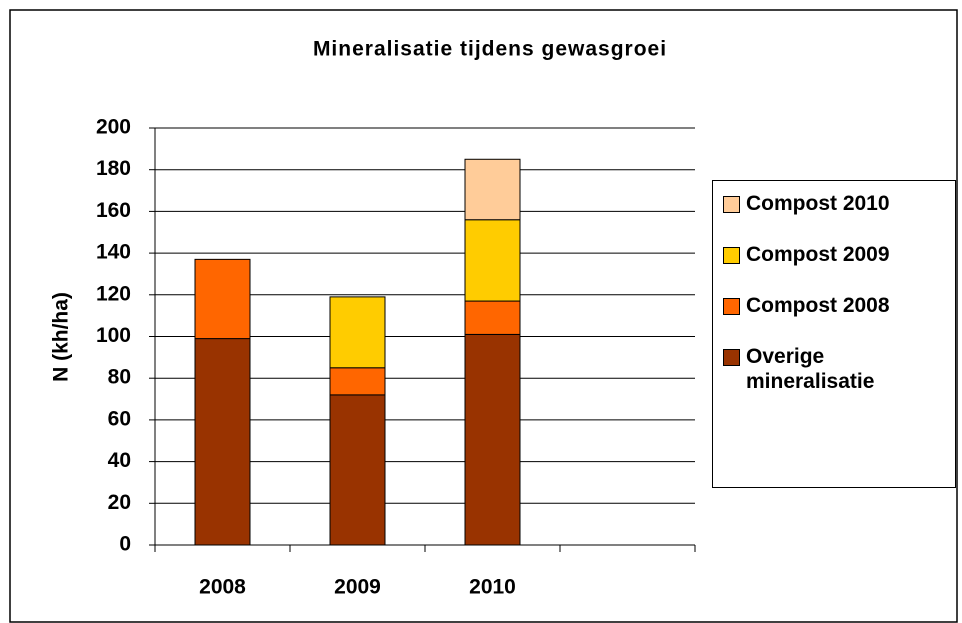 This screenshot has width=962, height=623. What do you see at coordinates (119, 502) in the screenshot?
I see `y-tick-label: 20` at bounding box center [119, 502].